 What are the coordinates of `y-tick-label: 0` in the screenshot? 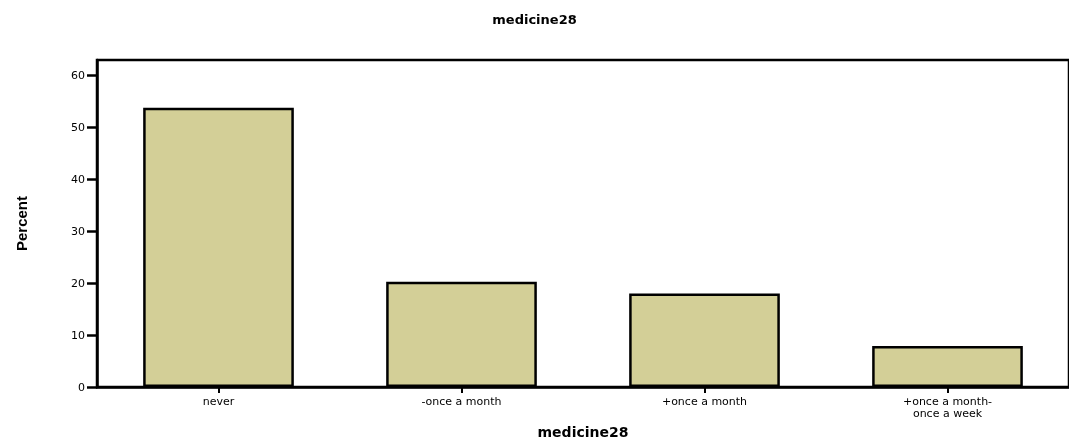 It's located at (81, 387).